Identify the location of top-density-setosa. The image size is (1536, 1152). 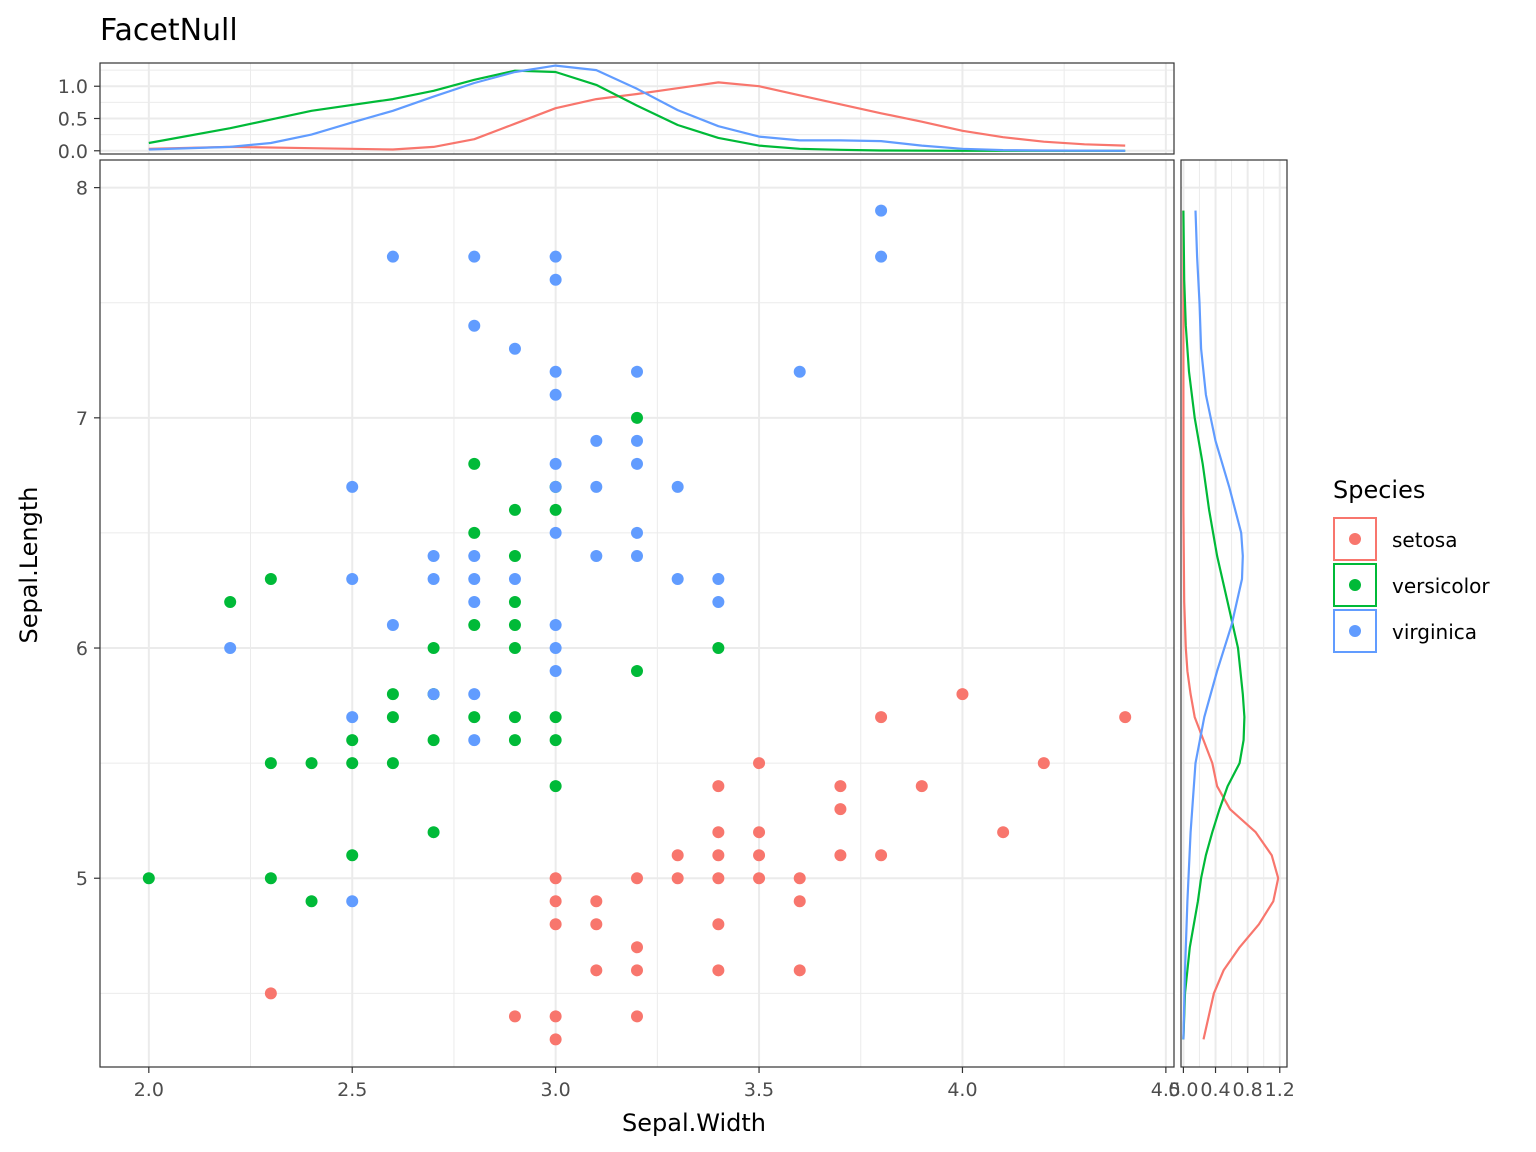
(637, 116).